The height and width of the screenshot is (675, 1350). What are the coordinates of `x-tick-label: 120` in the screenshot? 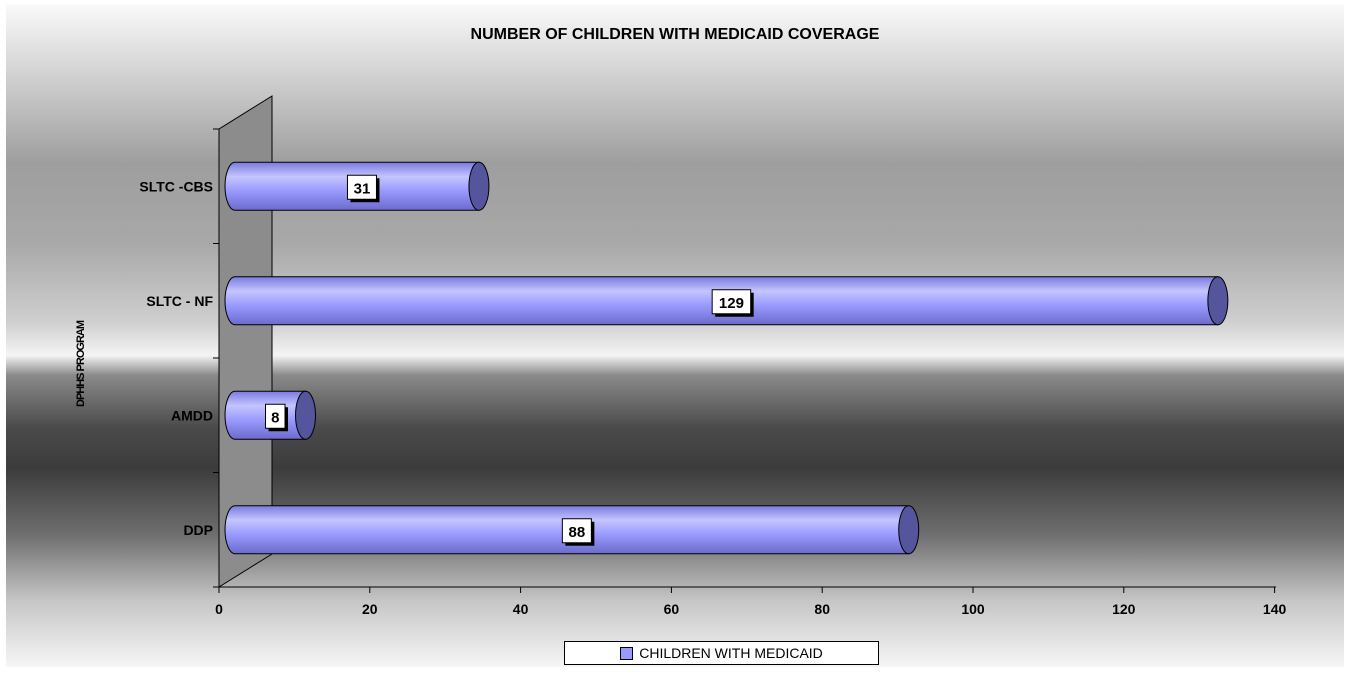 It's located at (1124, 609).